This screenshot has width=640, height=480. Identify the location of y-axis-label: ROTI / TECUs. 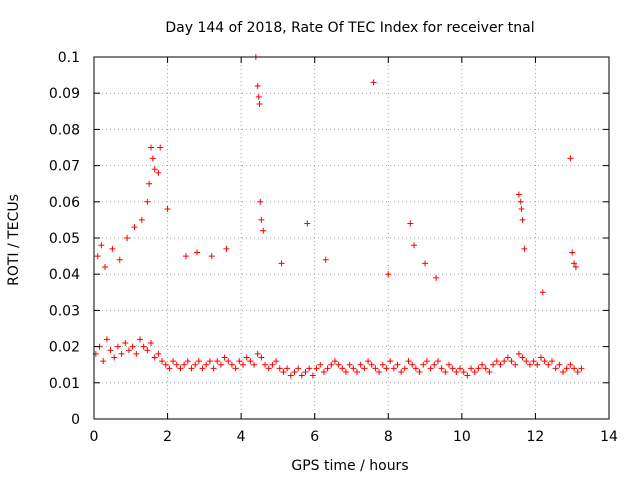
(14, 240).